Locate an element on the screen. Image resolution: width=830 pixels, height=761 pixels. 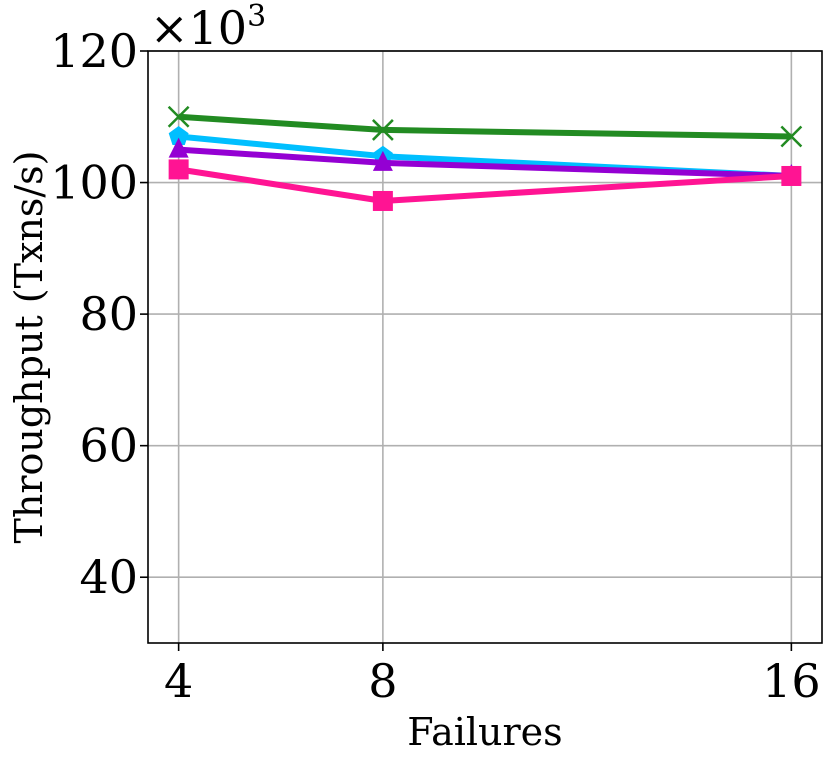
y-tick-label: 40 is located at coordinates (108, 577).